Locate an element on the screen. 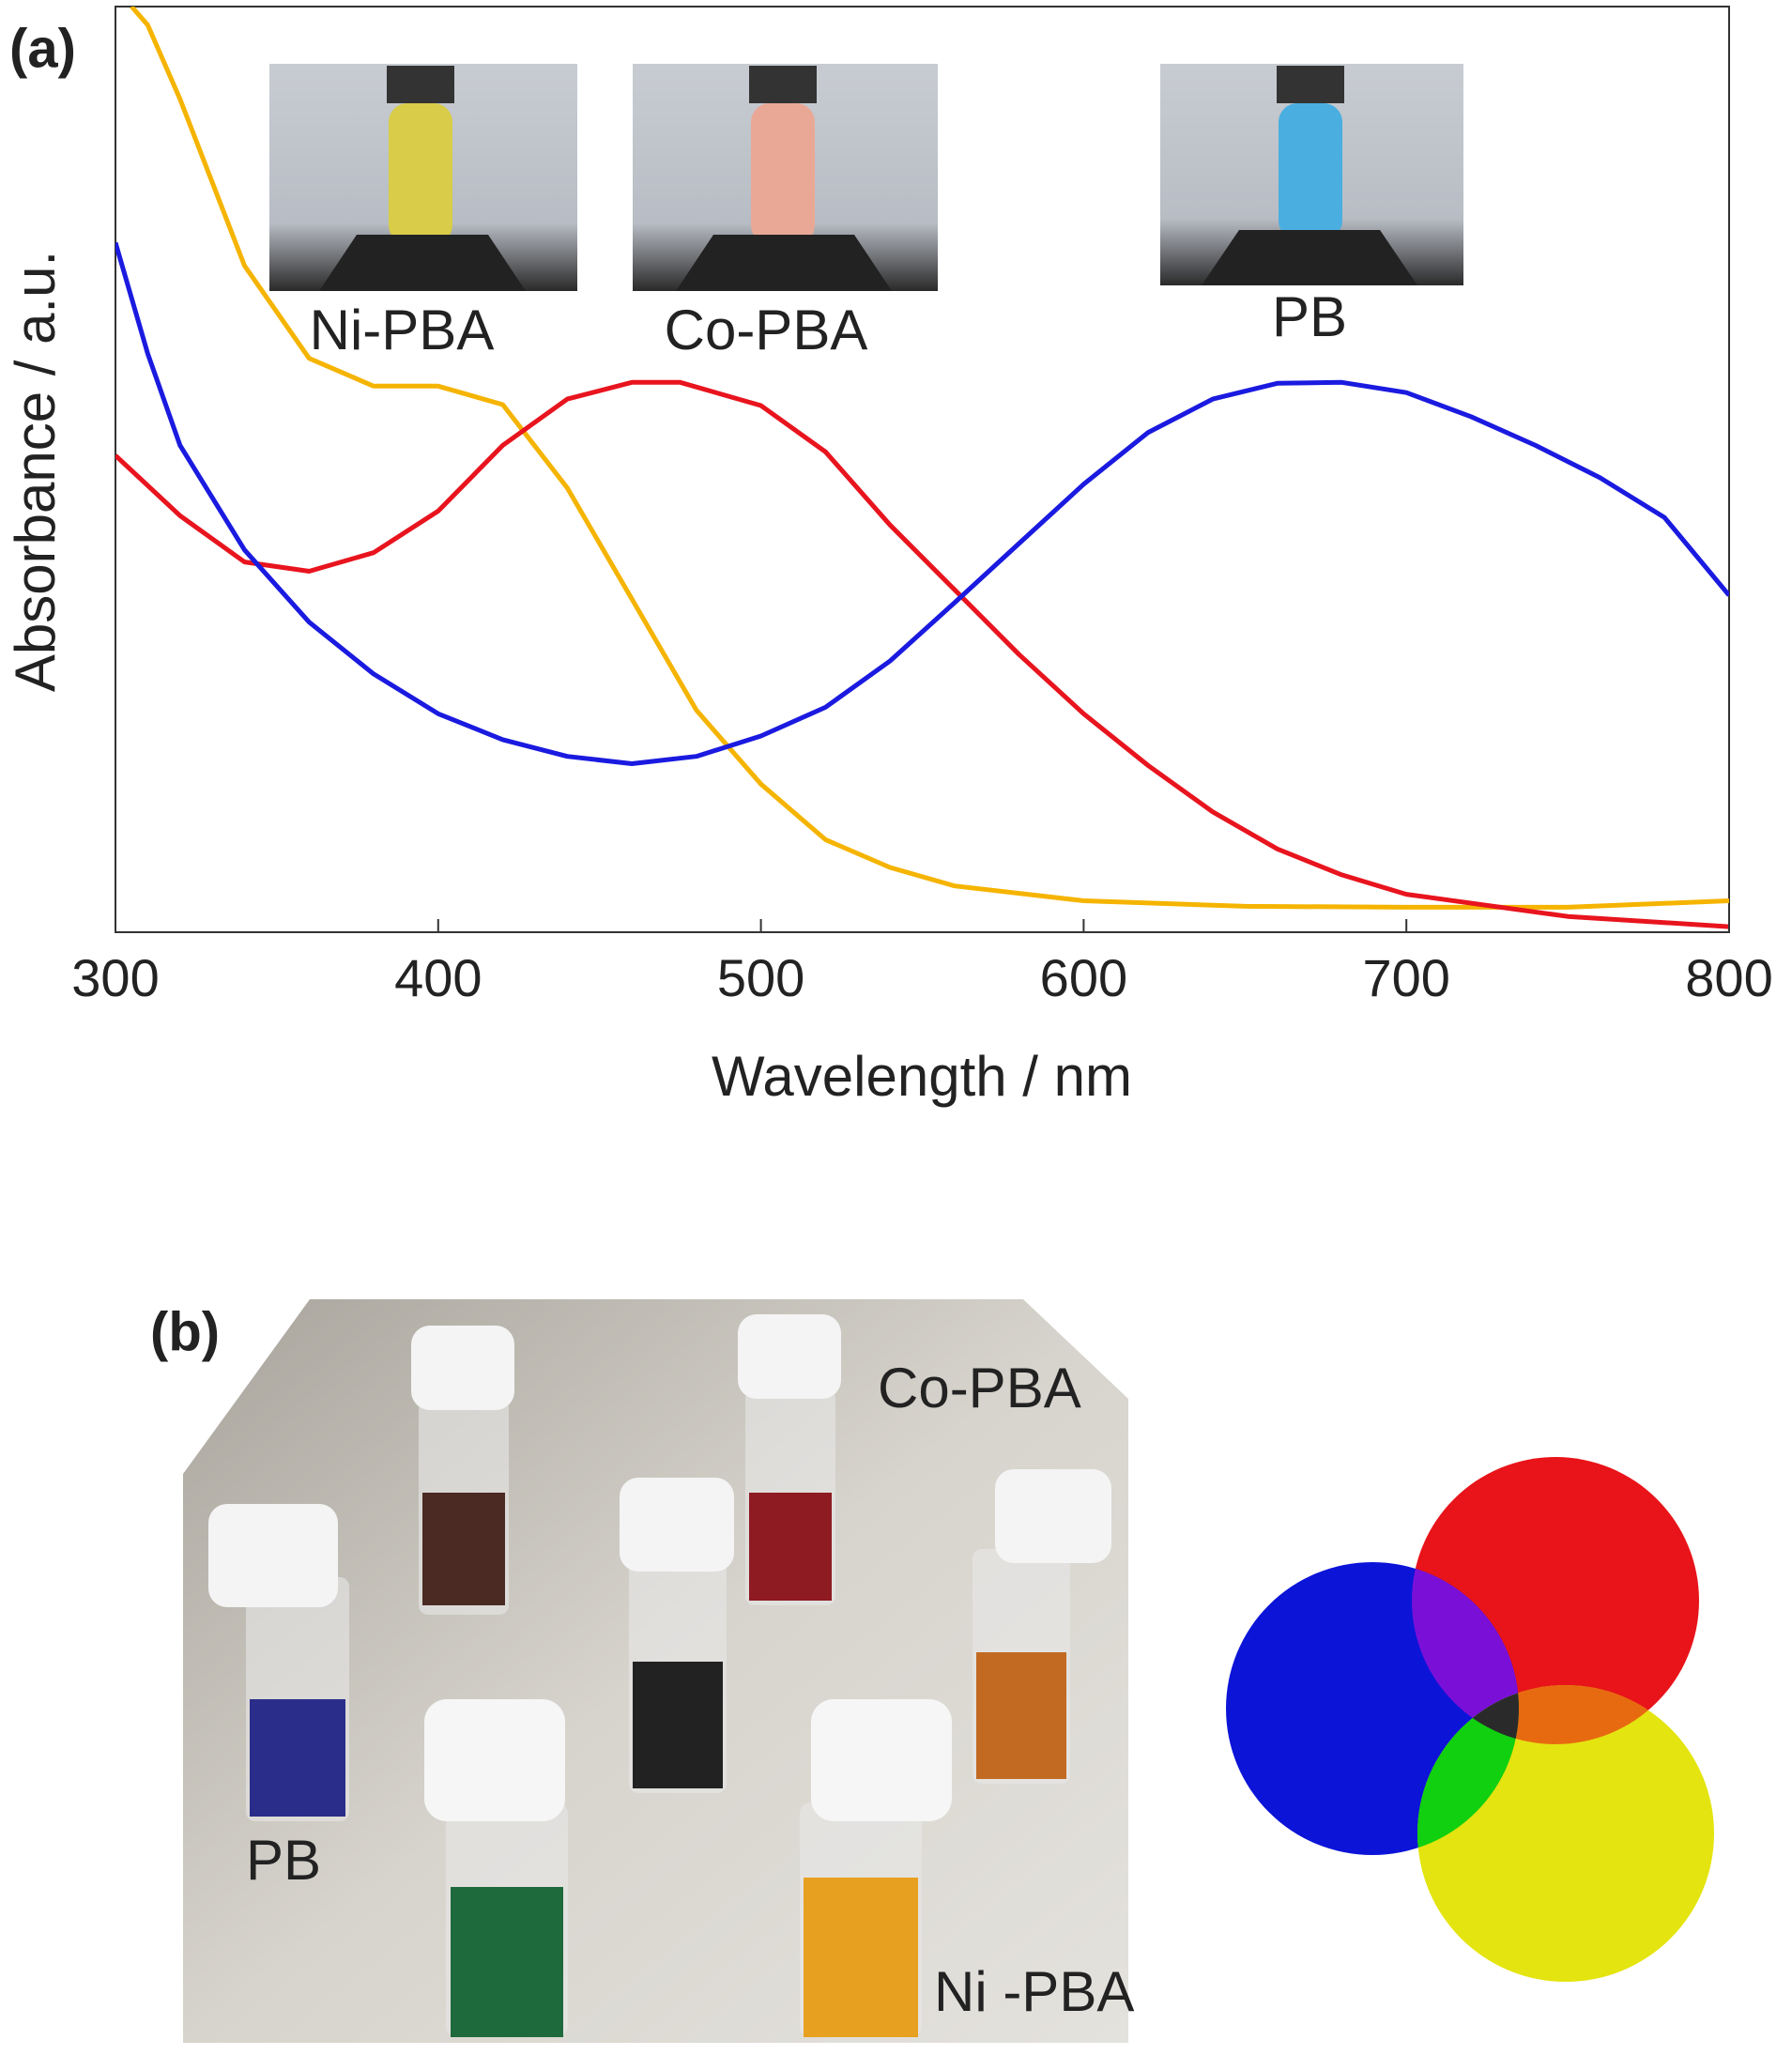 Image resolution: width=1792 pixels, height=2055 pixels. legend-label: Ni-PBA is located at coordinates (402, 330).